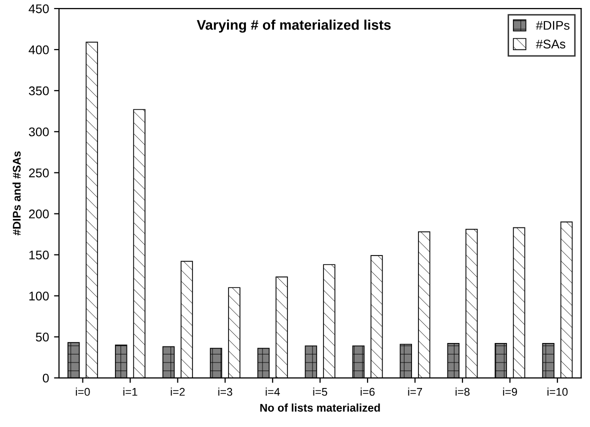  I want to click on x-tick-label: i=10, so click(558, 392).